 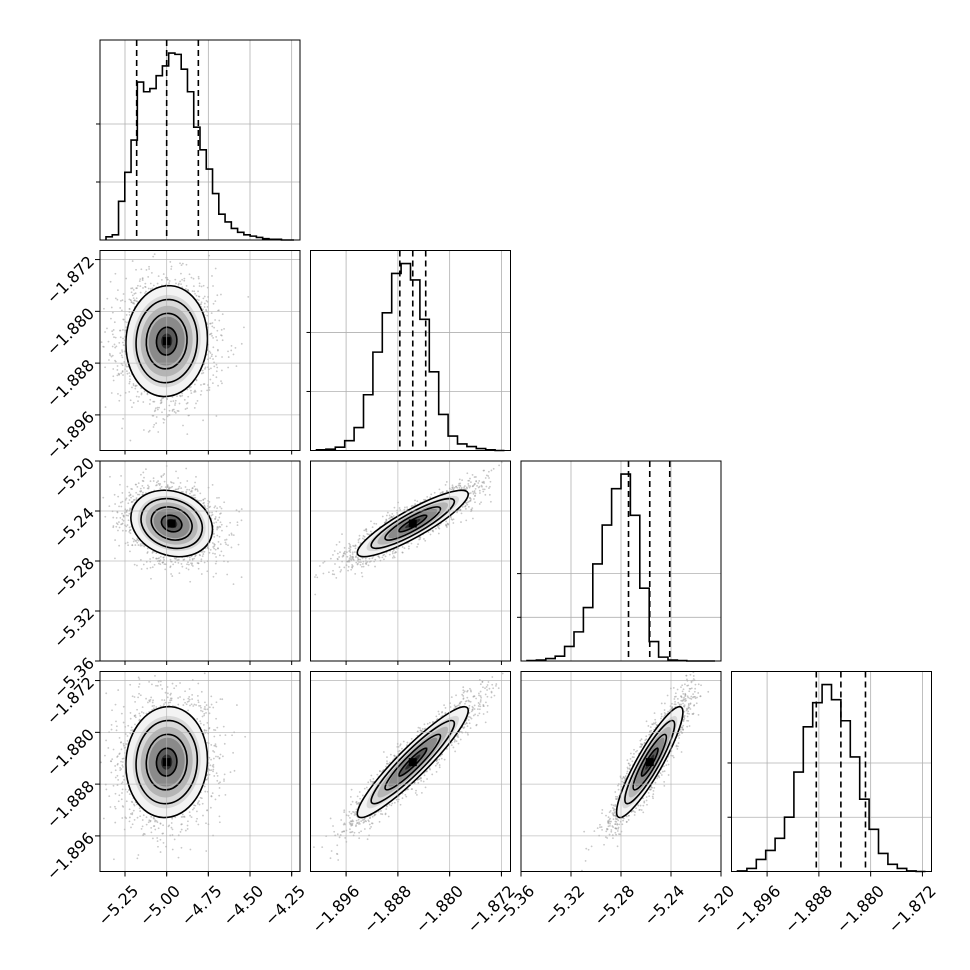 What do you see at coordinates (200, 140) in the screenshot?
I see `panel-frame` at bounding box center [200, 140].